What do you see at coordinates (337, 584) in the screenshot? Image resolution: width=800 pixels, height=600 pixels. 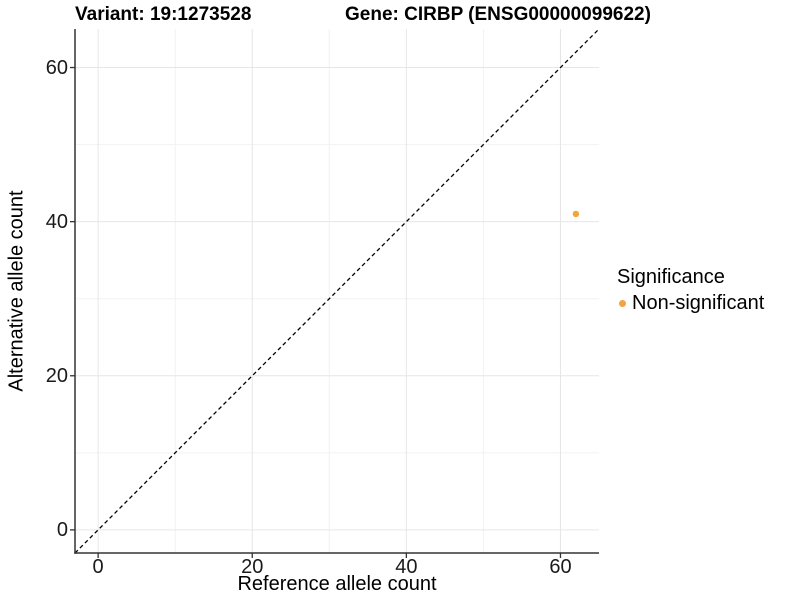 I see `x-axis-title: Reference allele count` at bounding box center [337, 584].